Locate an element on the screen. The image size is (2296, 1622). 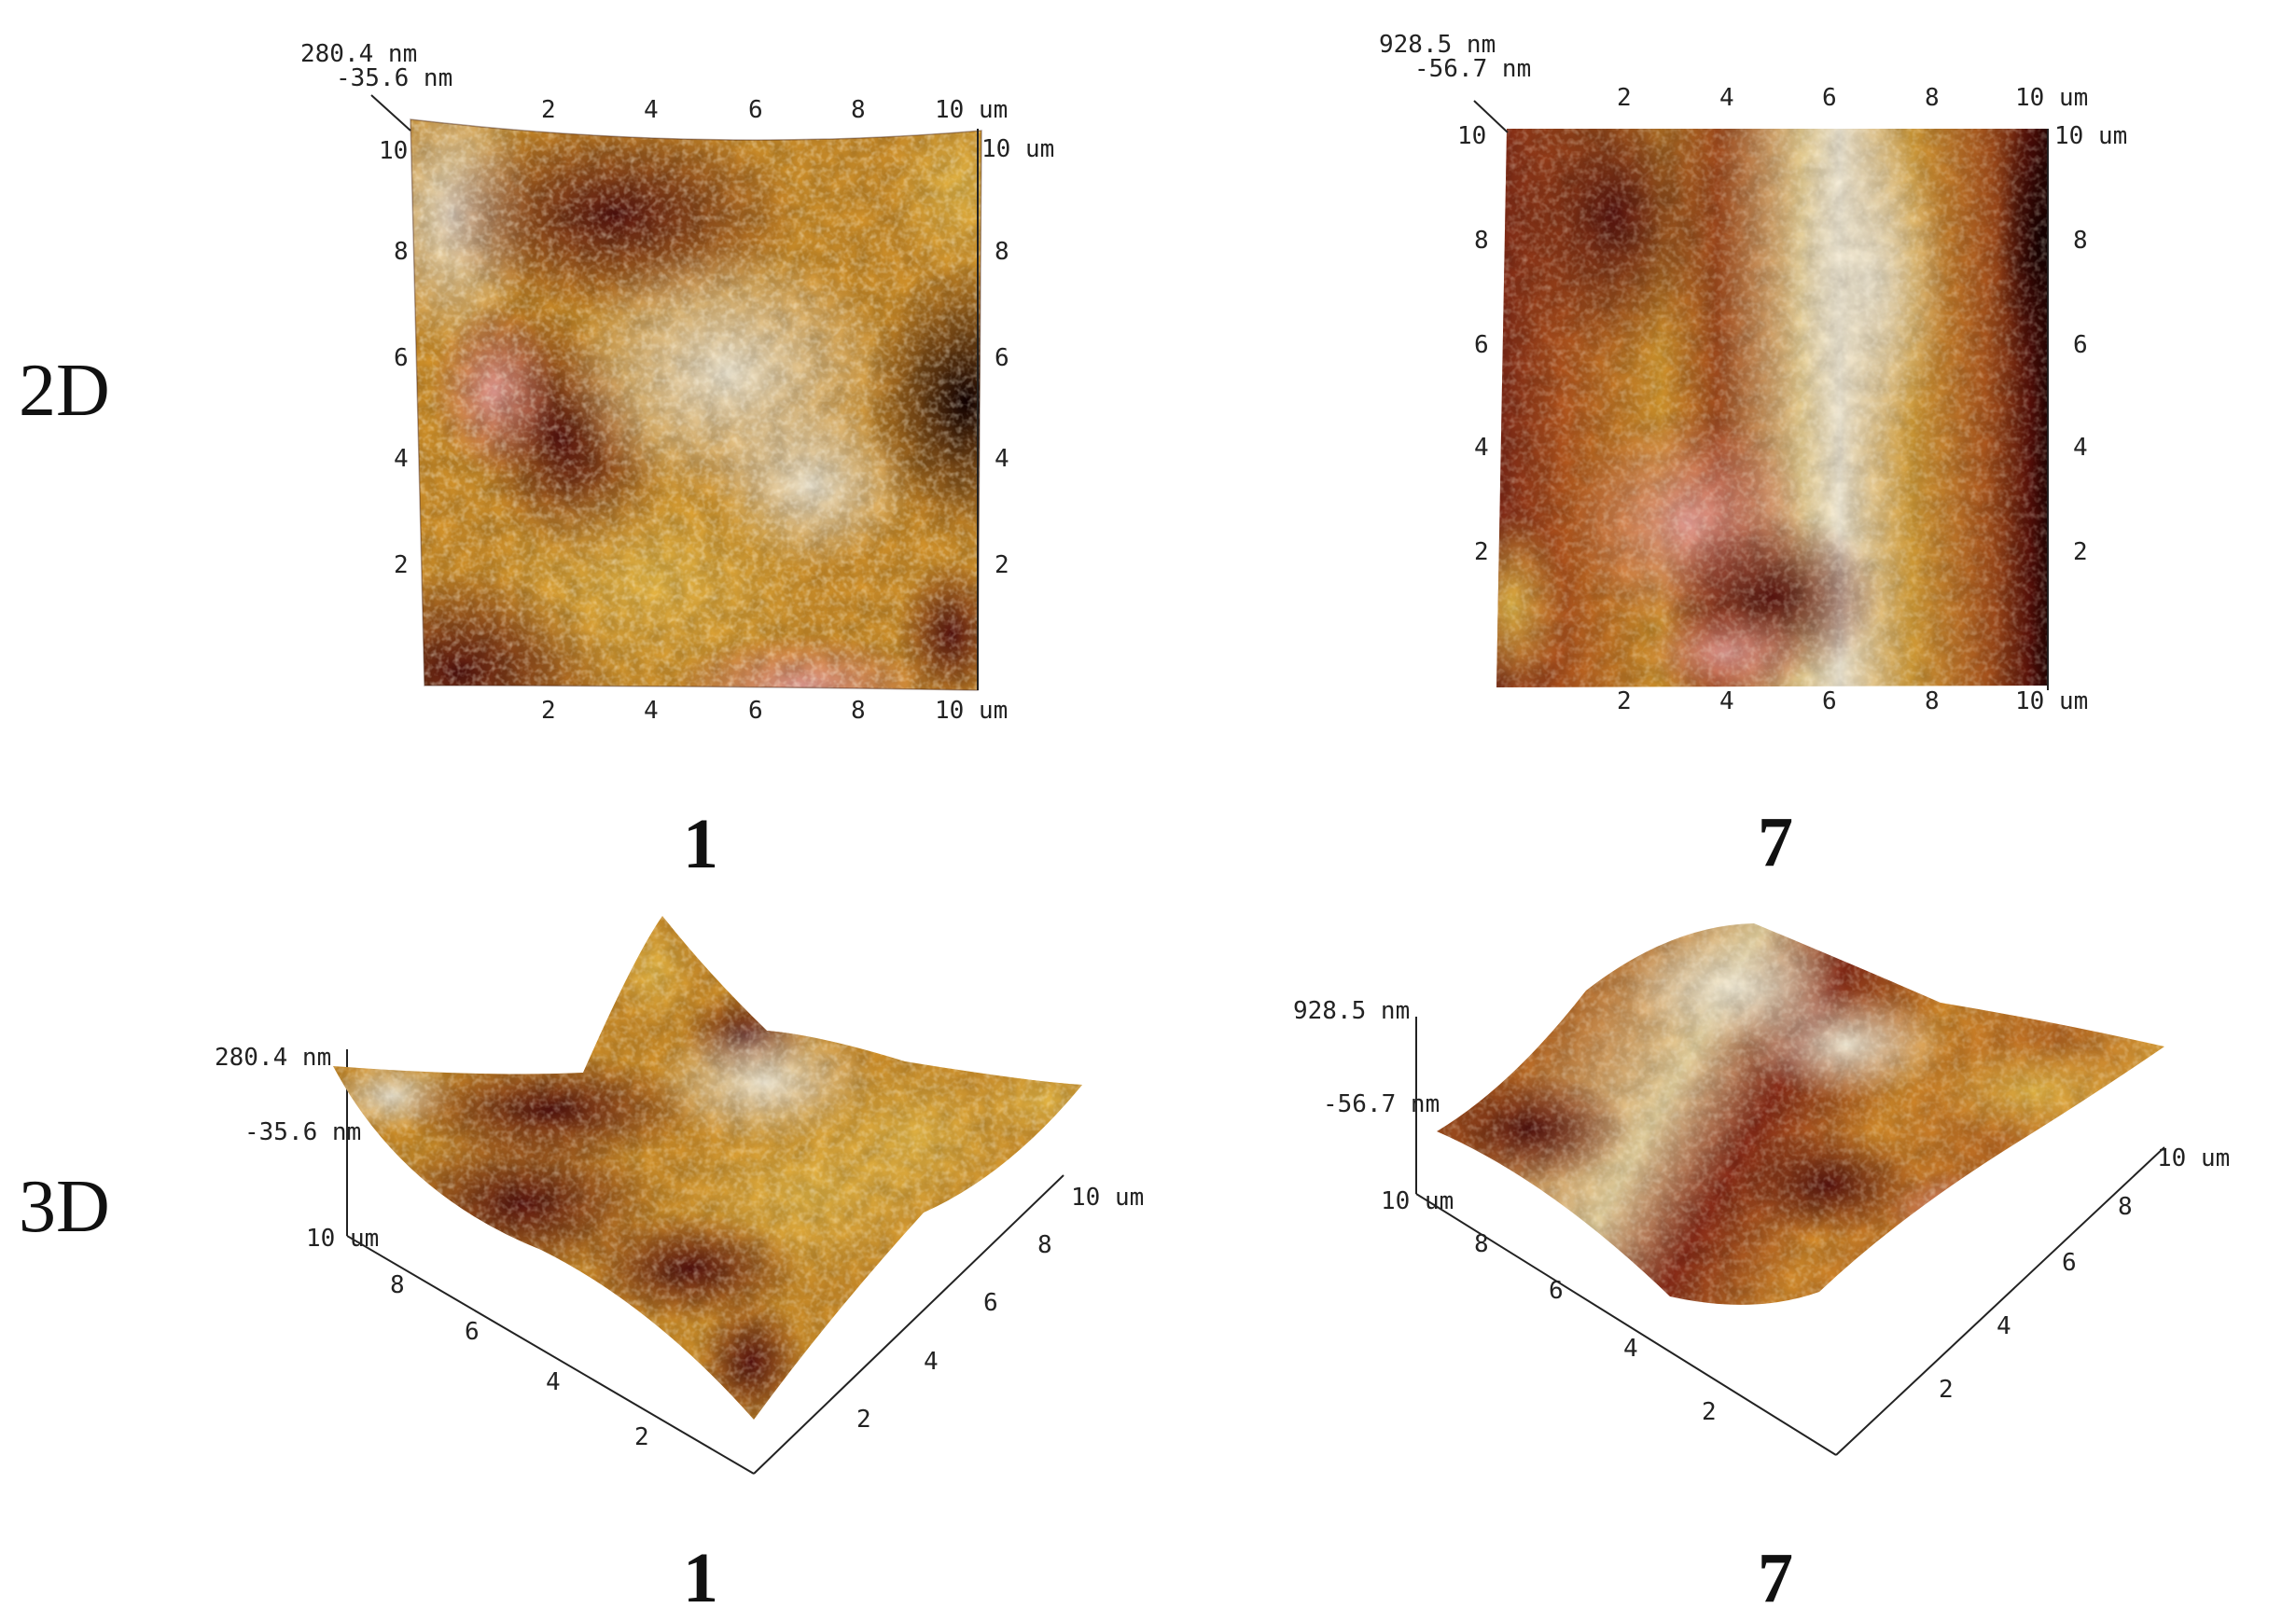
panel-label-2d-7: 7 is located at coordinates (1775, 842).